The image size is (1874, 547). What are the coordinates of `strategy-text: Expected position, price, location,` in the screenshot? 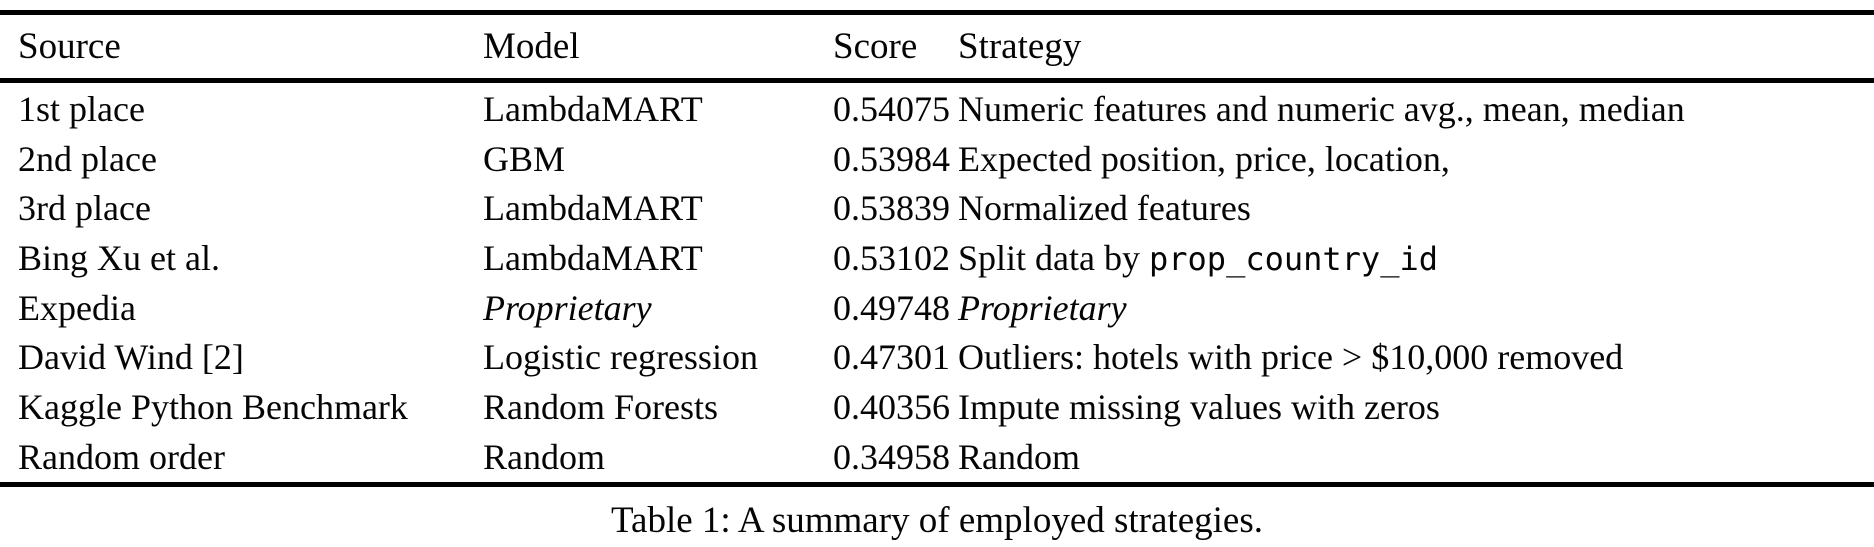 It's located at (1204, 158).